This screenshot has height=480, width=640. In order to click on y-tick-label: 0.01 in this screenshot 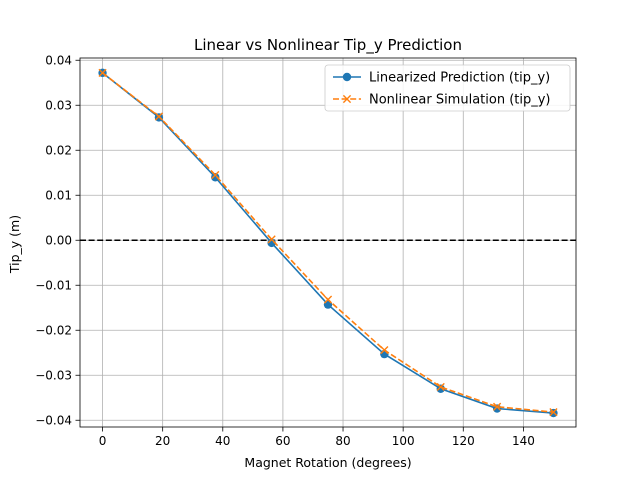, I will do `click(58, 196)`.